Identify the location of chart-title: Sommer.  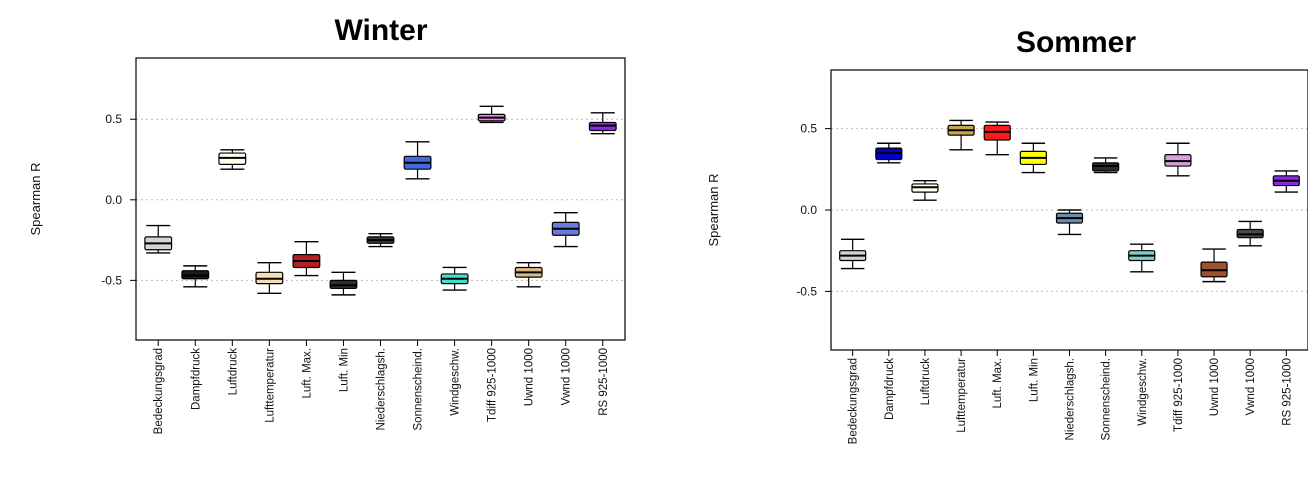
(1076, 42).